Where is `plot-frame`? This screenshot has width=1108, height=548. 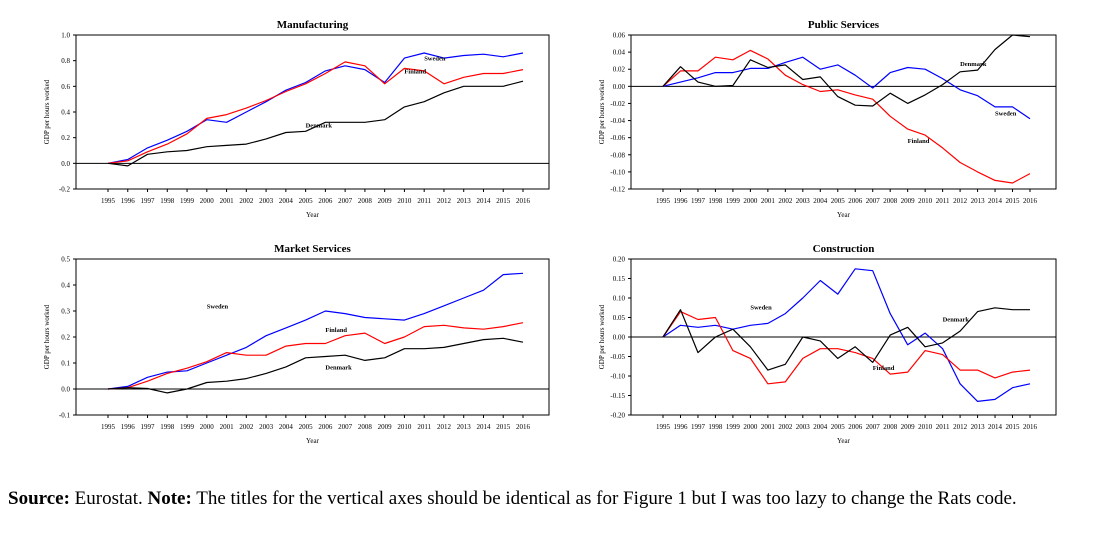 plot-frame is located at coordinates (312, 337).